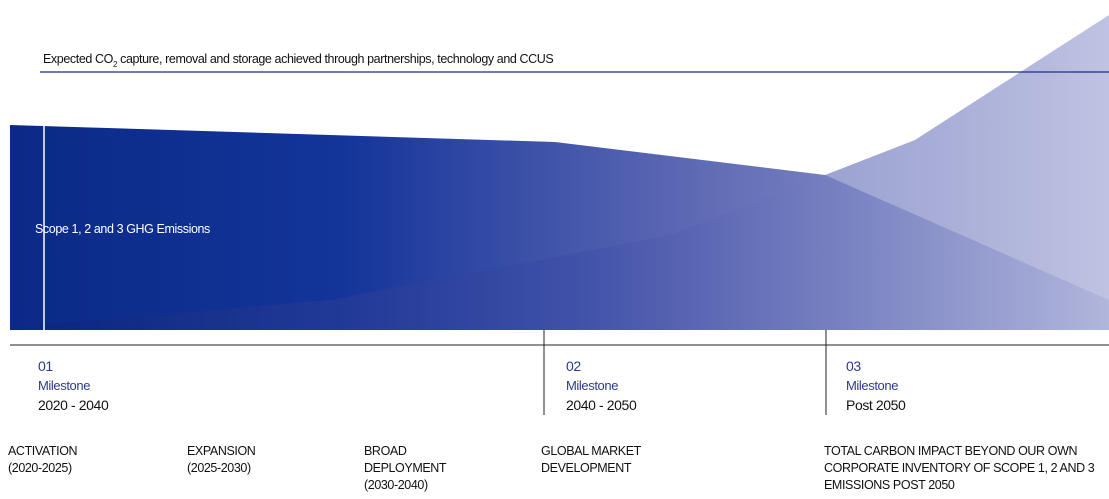  Describe the element at coordinates (573, 366) in the screenshot. I see `milestone-number: 02` at that location.